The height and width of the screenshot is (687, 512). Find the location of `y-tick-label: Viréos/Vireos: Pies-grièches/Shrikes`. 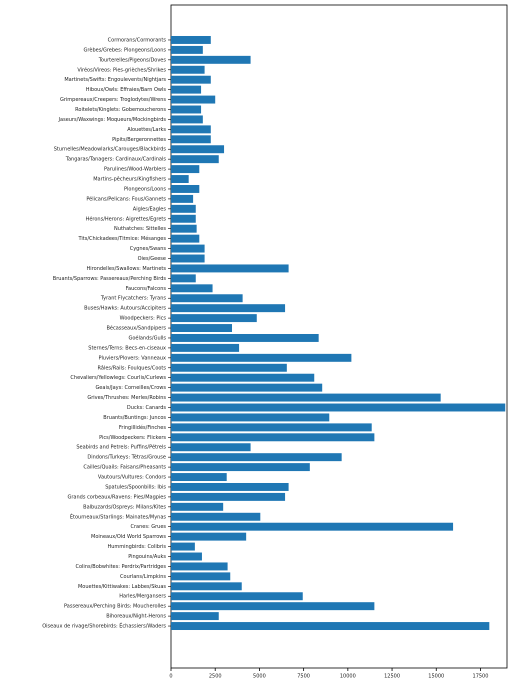

y-tick-label: Viréos/Vireos: Pies-grièches/Shrikes is located at coordinates (121, 69).